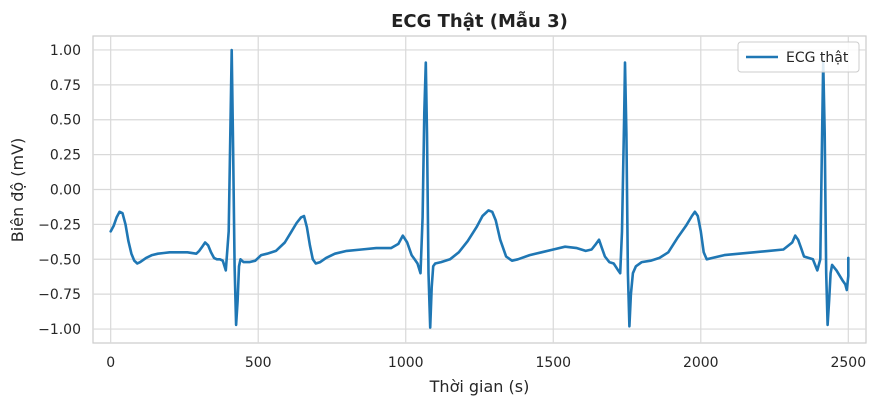 This screenshot has height=406, width=878. What do you see at coordinates (817, 58) in the screenshot?
I see `legend-label: ECG thật` at bounding box center [817, 58].